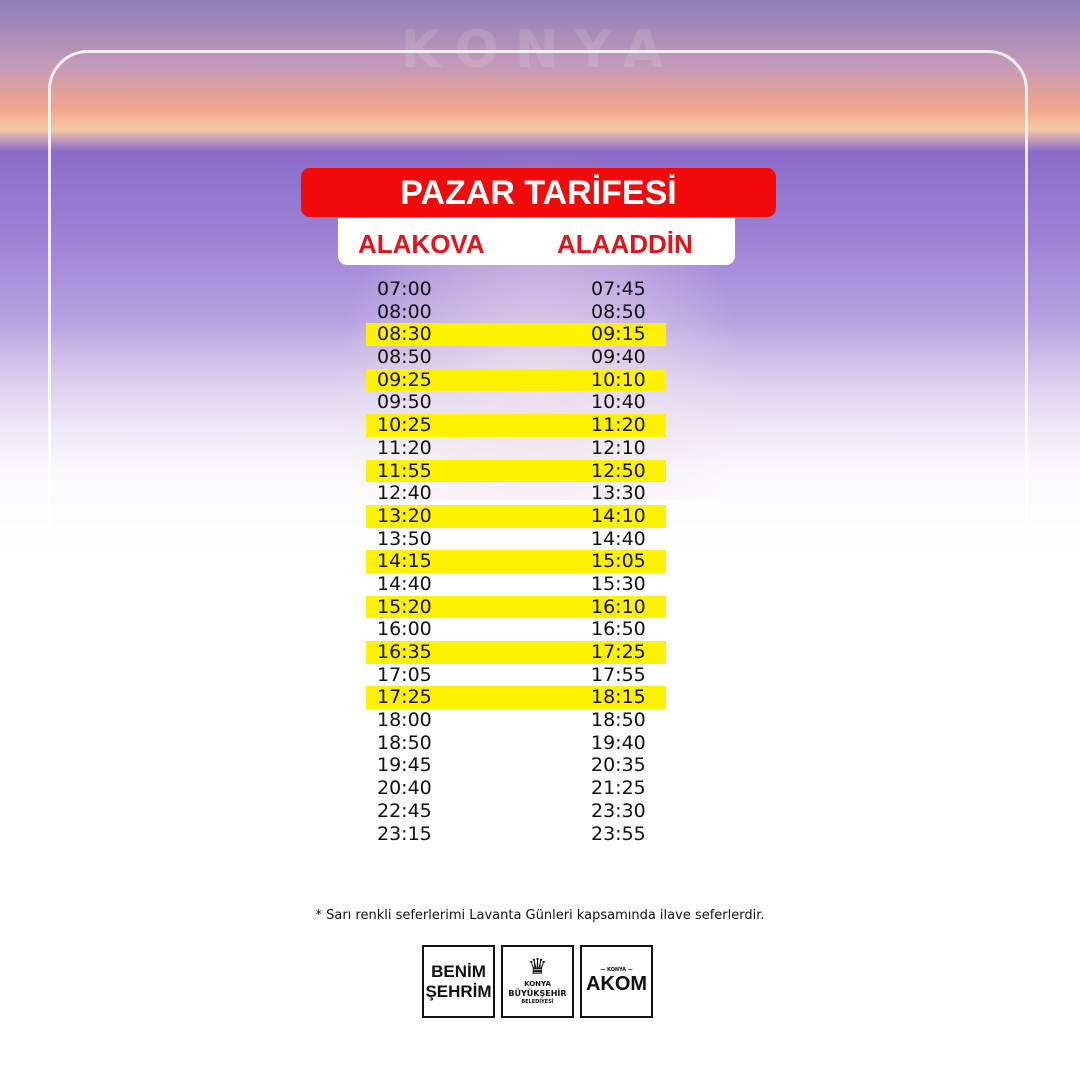  Describe the element at coordinates (516, 607) in the screenshot. I see `schedule-row-extra: 15:20 16:10` at that location.